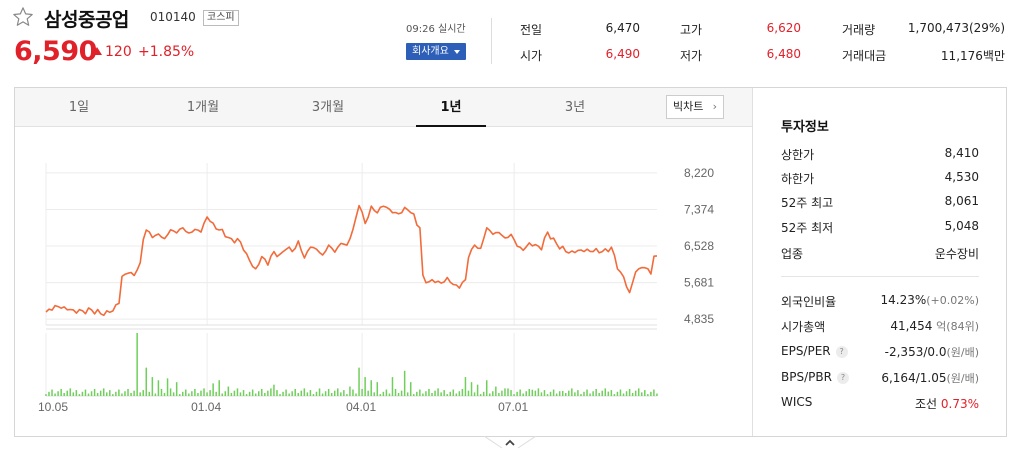 The height and width of the screenshot is (450, 1009). What do you see at coordinates (203, 107) in the screenshot?
I see `tab-1m: 1개월` at bounding box center [203, 107].